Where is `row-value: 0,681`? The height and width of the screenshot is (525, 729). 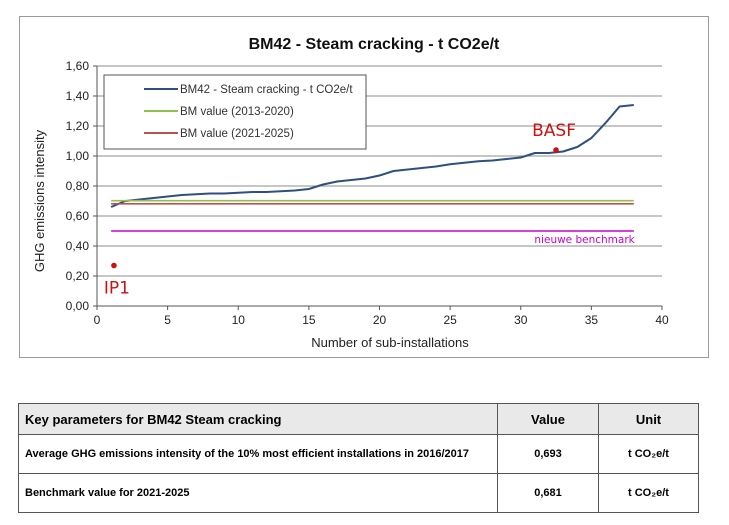 row-value: 0,681 is located at coordinates (548, 493).